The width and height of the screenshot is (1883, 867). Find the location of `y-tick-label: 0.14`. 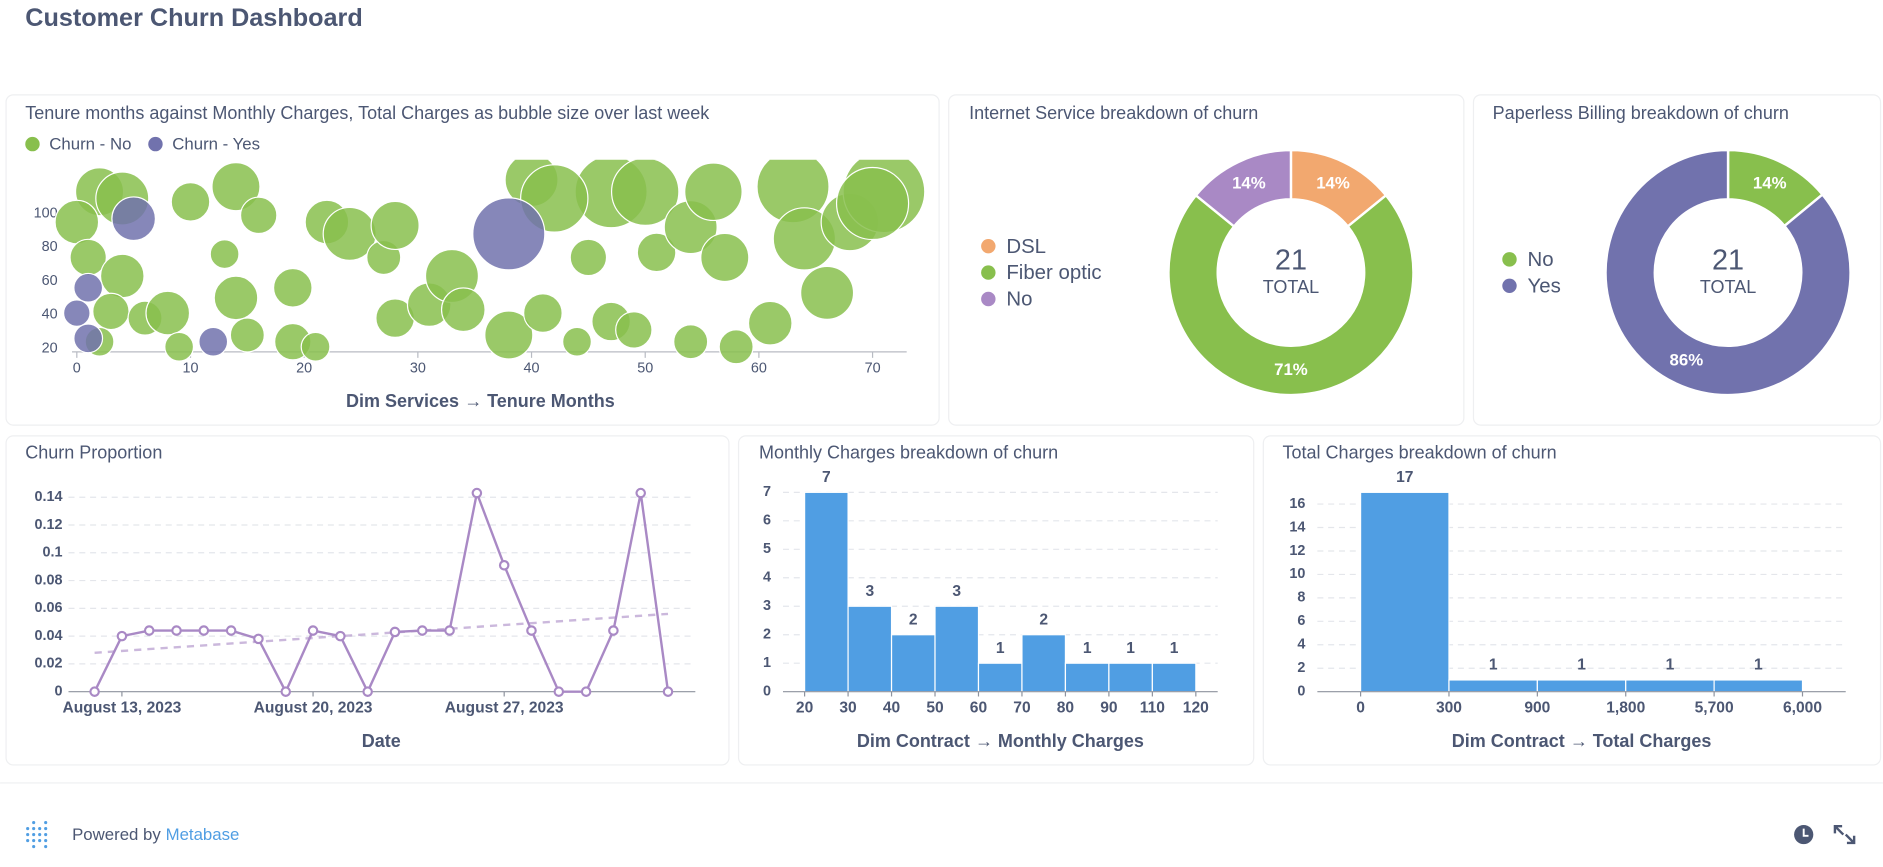

y-tick-label: 0.14 is located at coordinates (48, 497).